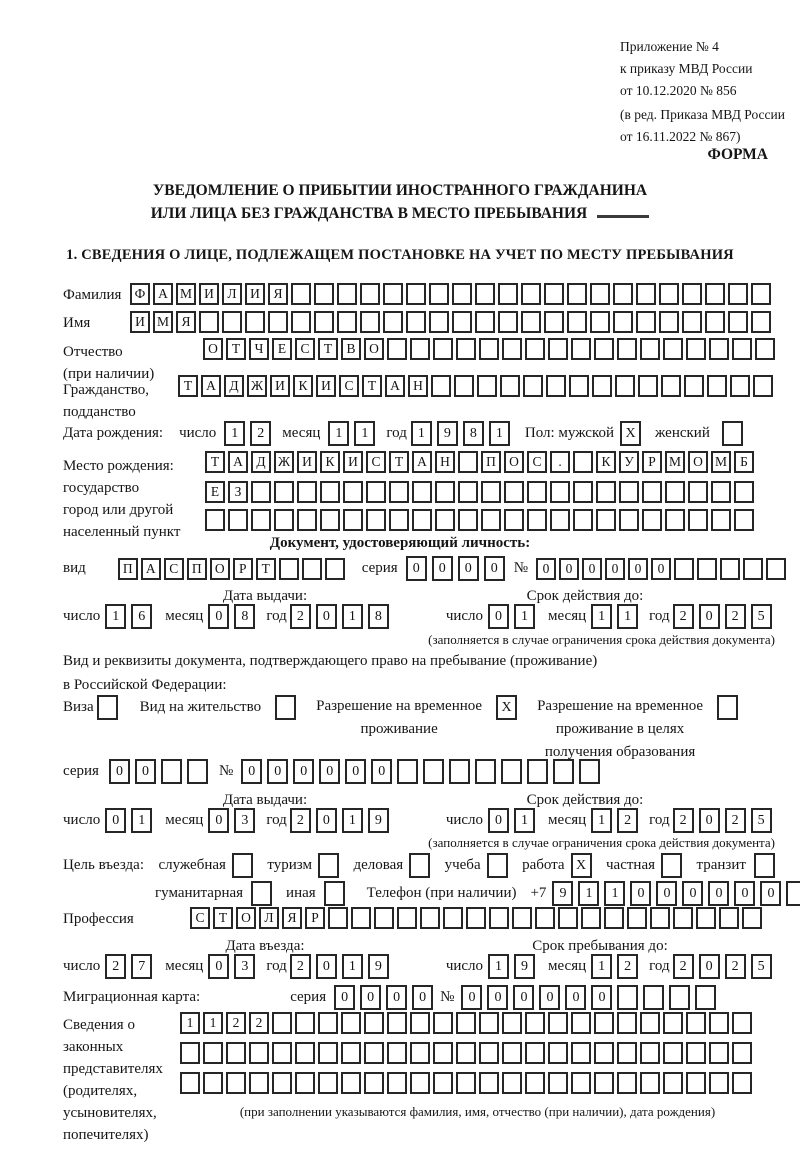  Describe the element at coordinates (238, 492) in the screenshot. I see `form-cell: З` at that location.